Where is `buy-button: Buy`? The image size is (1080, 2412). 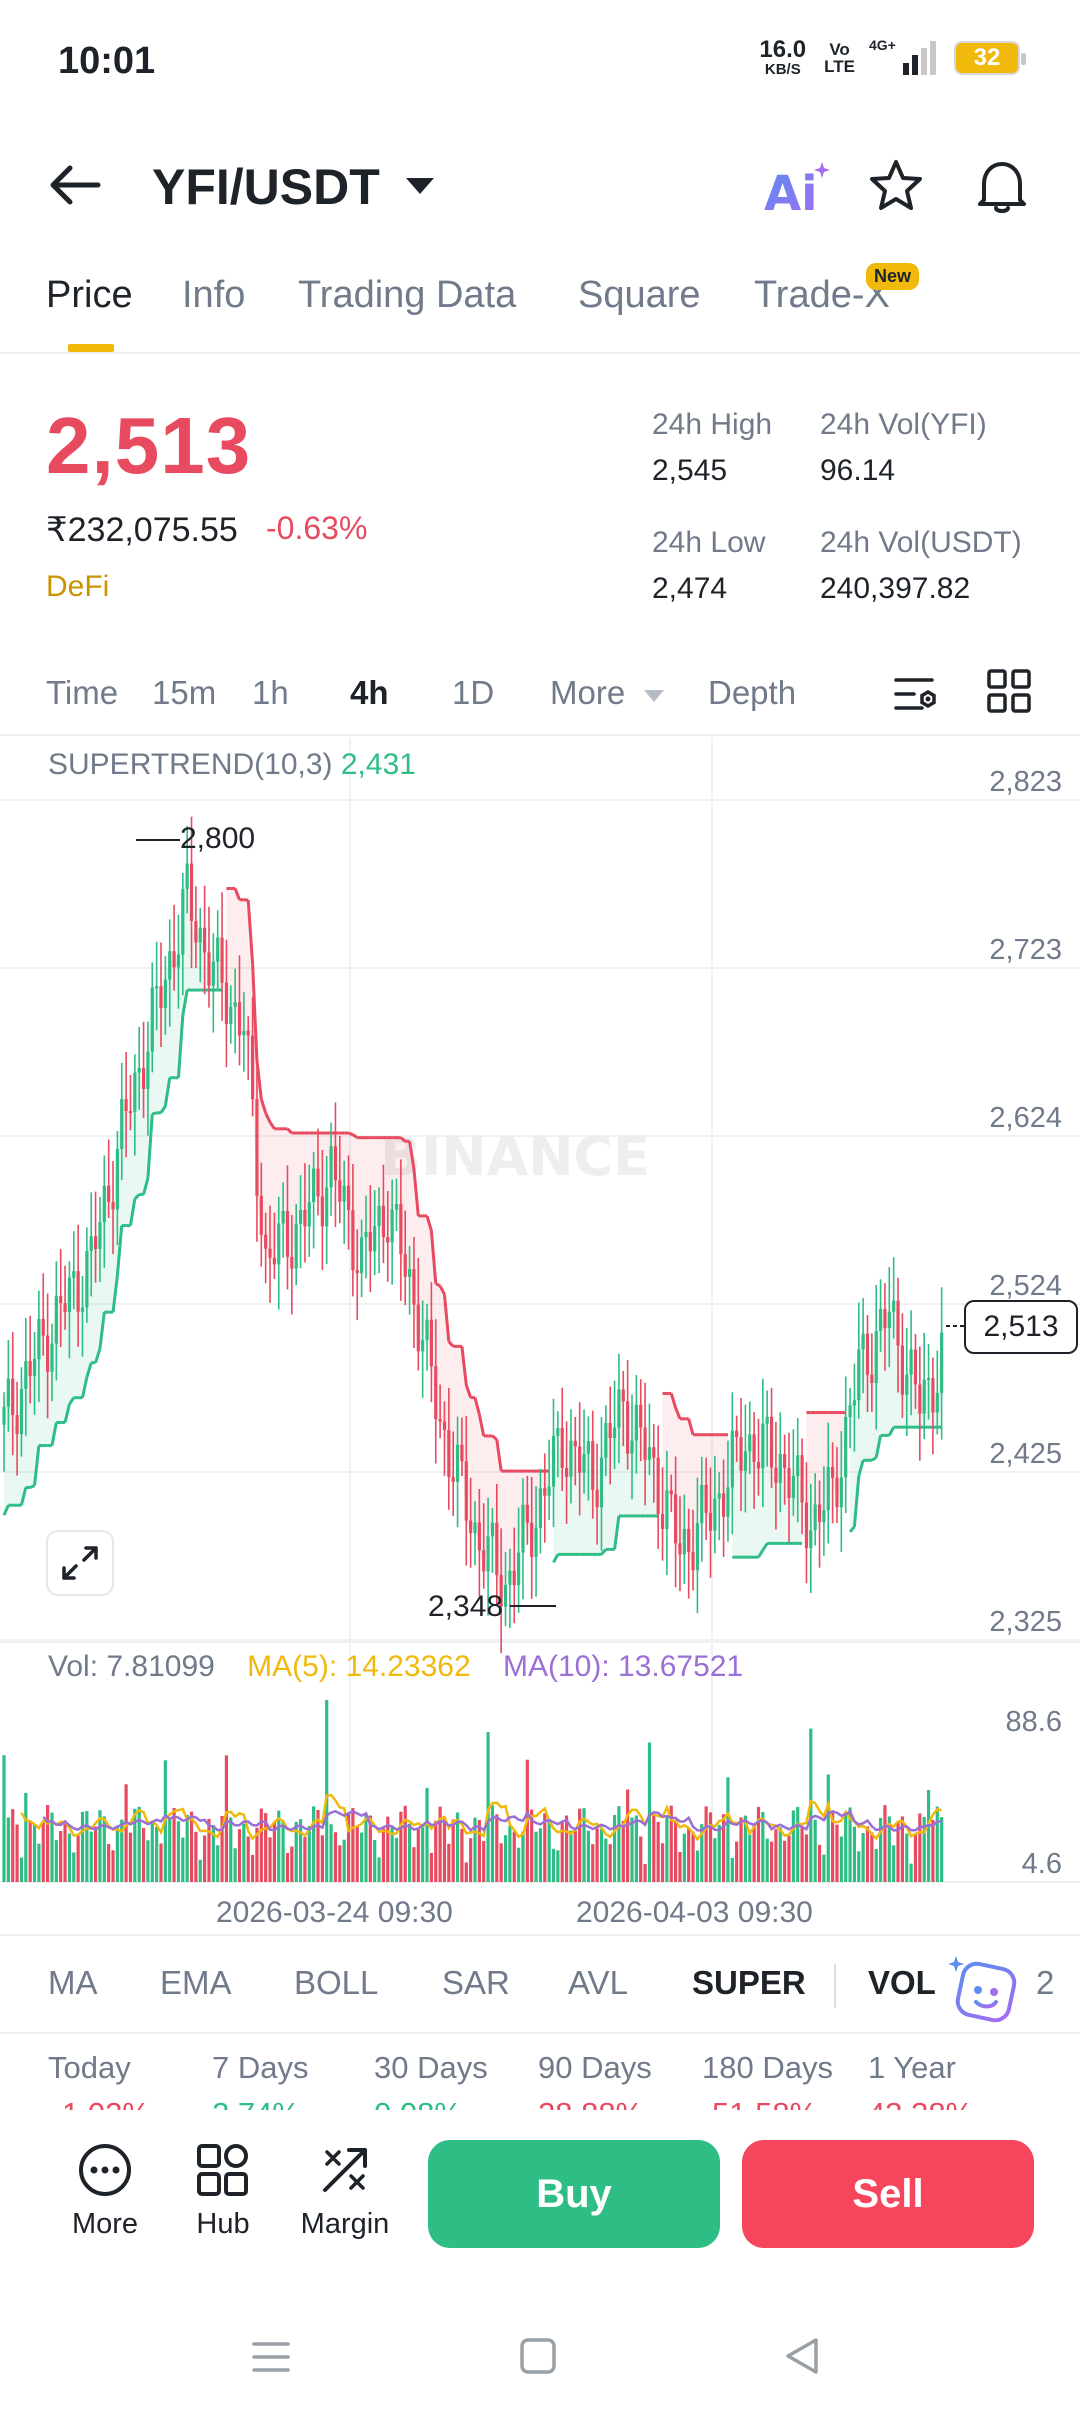 buy-button: Buy is located at coordinates (574, 2194).